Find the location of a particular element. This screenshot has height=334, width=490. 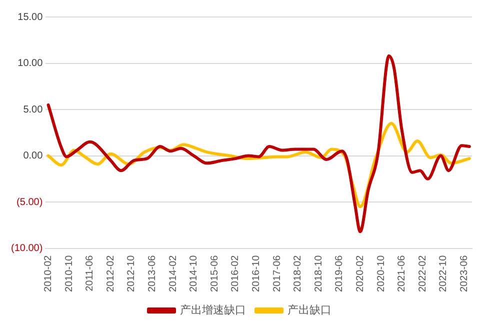

x-tick-label: 2020-02 is located at coordinates (360, 273).